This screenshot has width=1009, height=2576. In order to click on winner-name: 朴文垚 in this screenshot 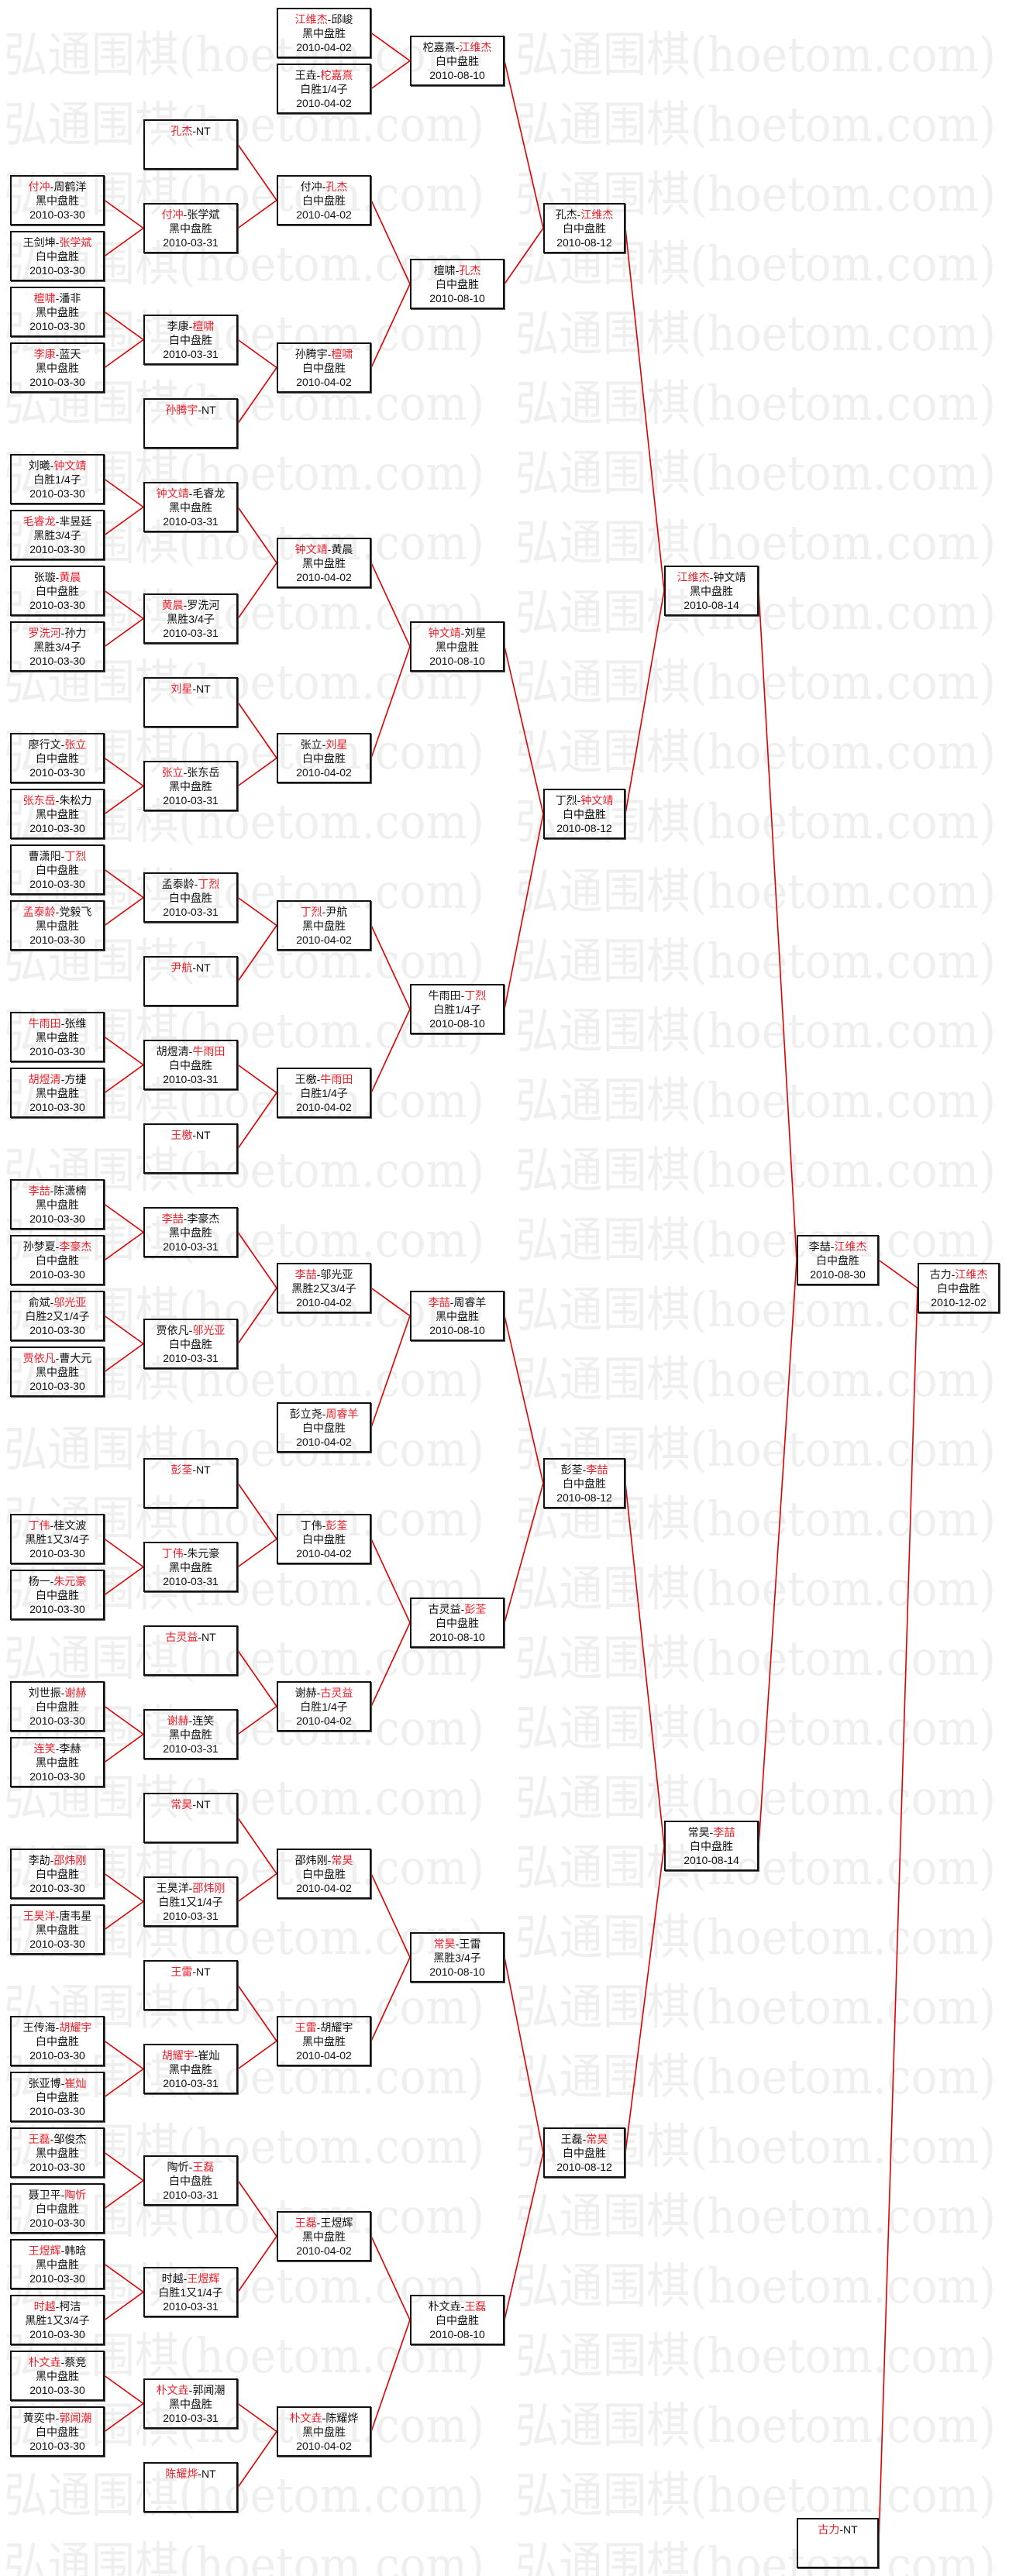, I will do `click(44, 2362)`.